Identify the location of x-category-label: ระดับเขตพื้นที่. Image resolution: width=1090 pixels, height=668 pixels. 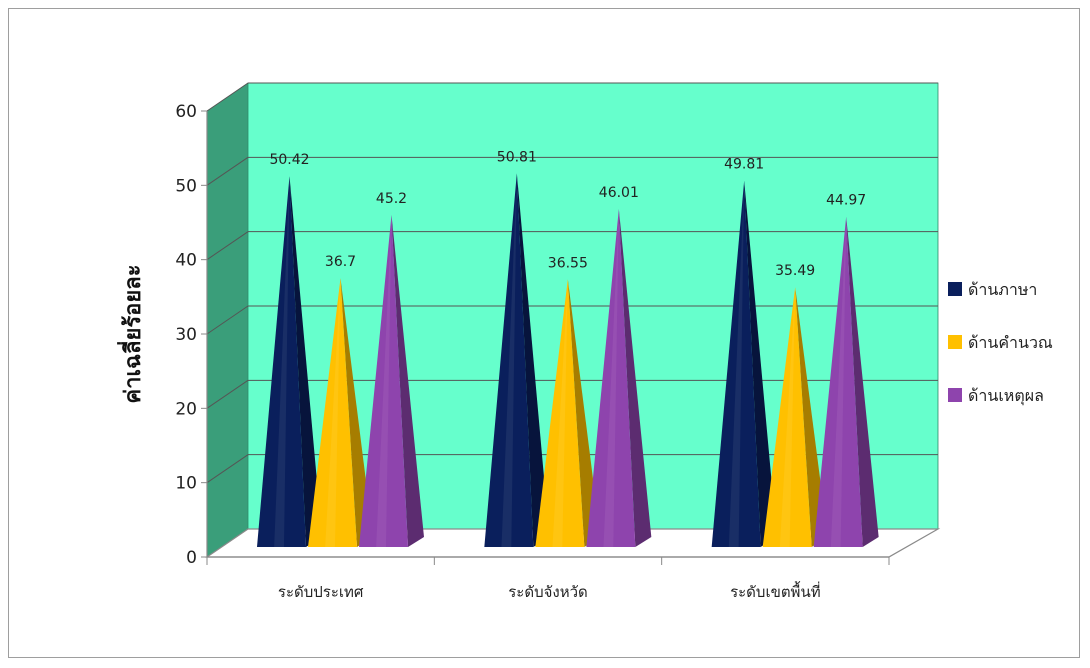
(775, 591).